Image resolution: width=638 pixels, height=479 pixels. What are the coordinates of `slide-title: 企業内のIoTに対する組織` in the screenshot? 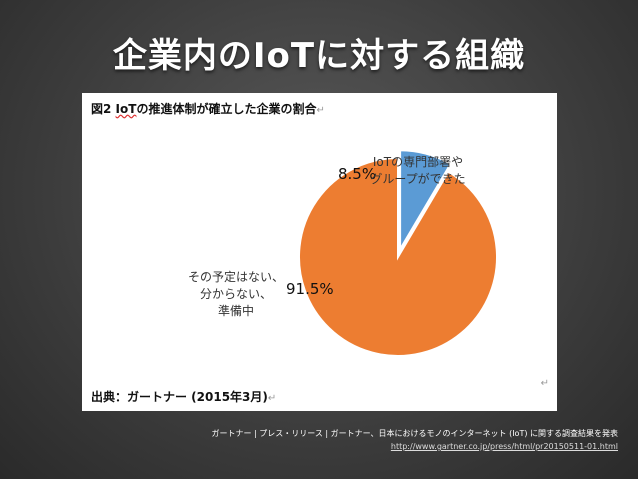 It's located at (319, 56).